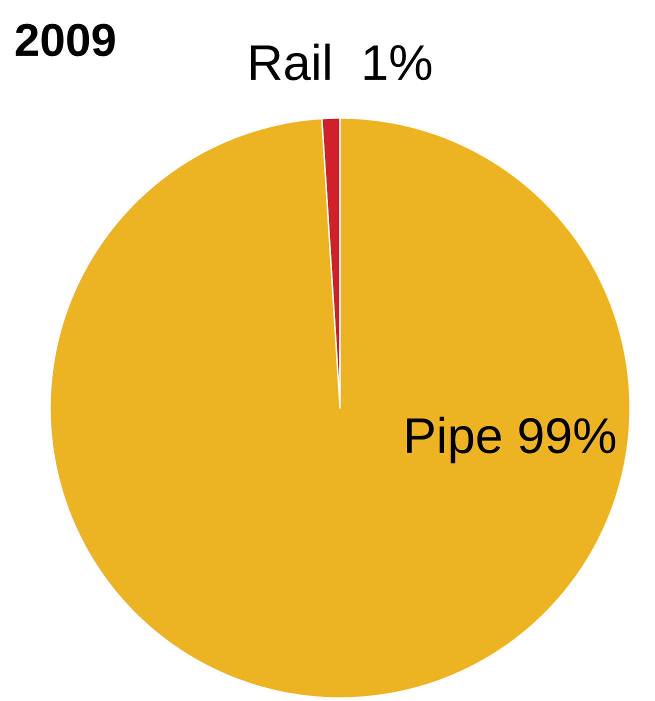 The width and height of the screenshot is (655, 701). I want to click on data-label: 99%, so click(567, 436).